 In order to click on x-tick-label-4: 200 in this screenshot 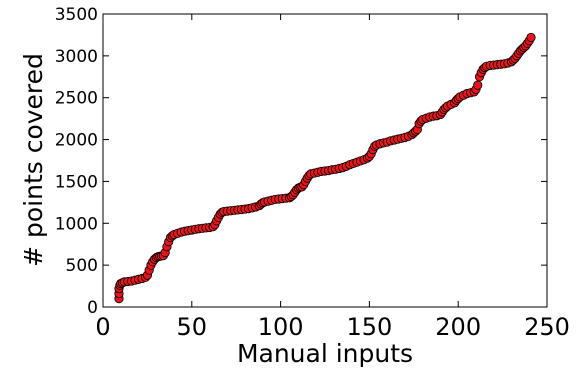, I will do `click(458, 327)`.